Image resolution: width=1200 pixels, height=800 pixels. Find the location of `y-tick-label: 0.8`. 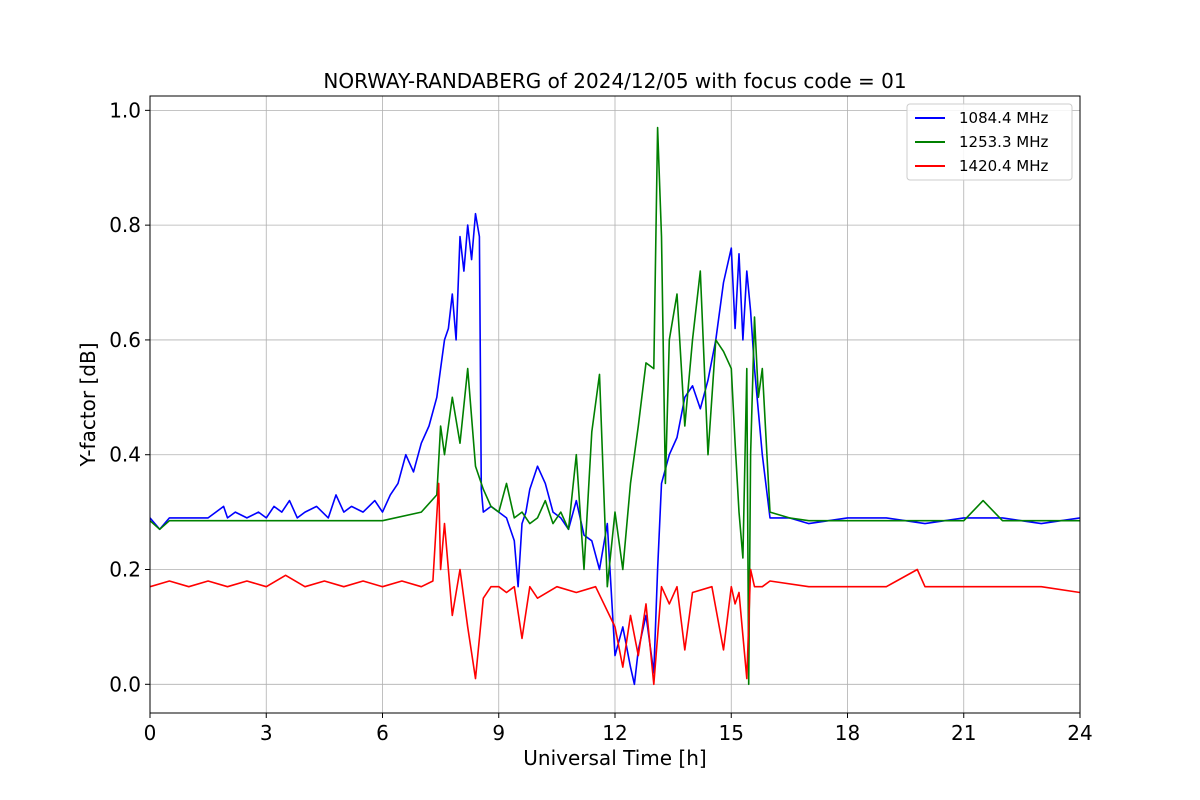

y-tick-label: 0.8 is located at coordinates (125, 225).